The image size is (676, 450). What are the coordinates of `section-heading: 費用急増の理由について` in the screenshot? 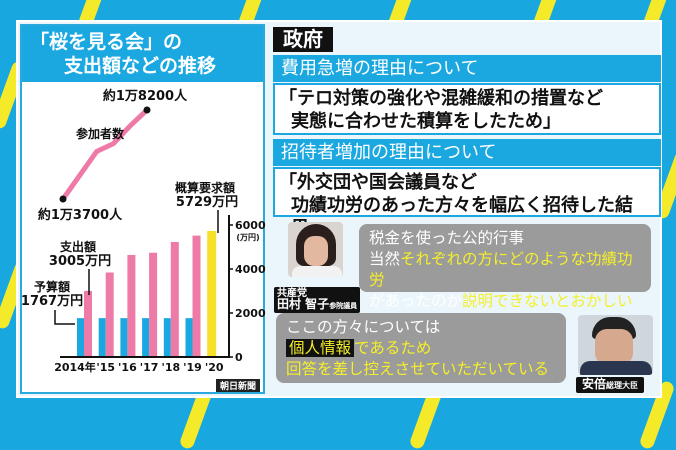 It's located at (467, 68).